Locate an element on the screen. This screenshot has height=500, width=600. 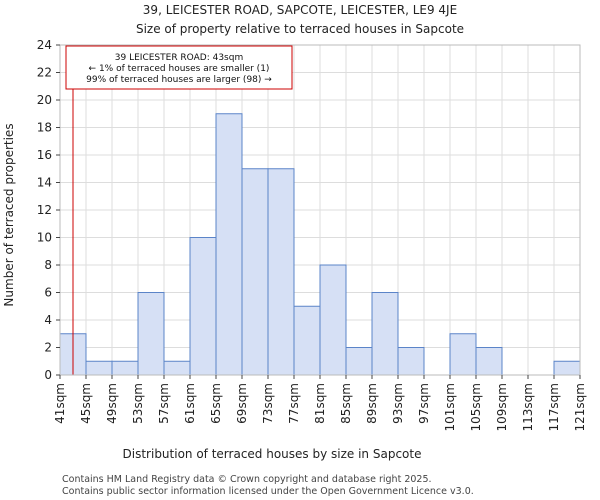
y-tick-label: 16 is located at coordinates (44, 155).